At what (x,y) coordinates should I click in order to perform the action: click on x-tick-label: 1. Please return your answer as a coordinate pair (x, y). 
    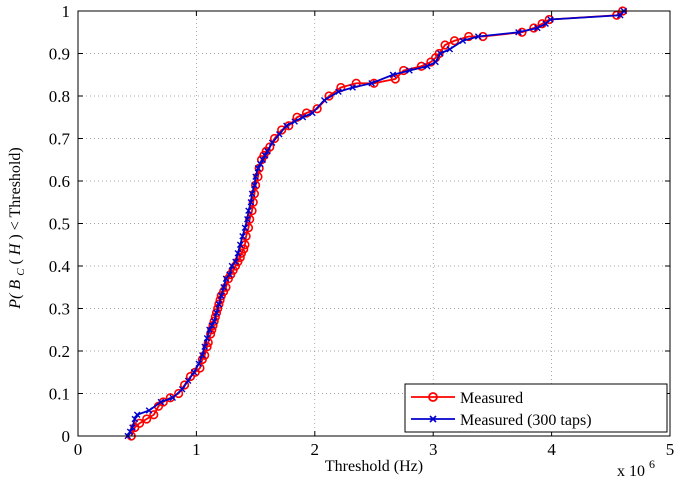
    Looking at the image, I should click on (196, 449).